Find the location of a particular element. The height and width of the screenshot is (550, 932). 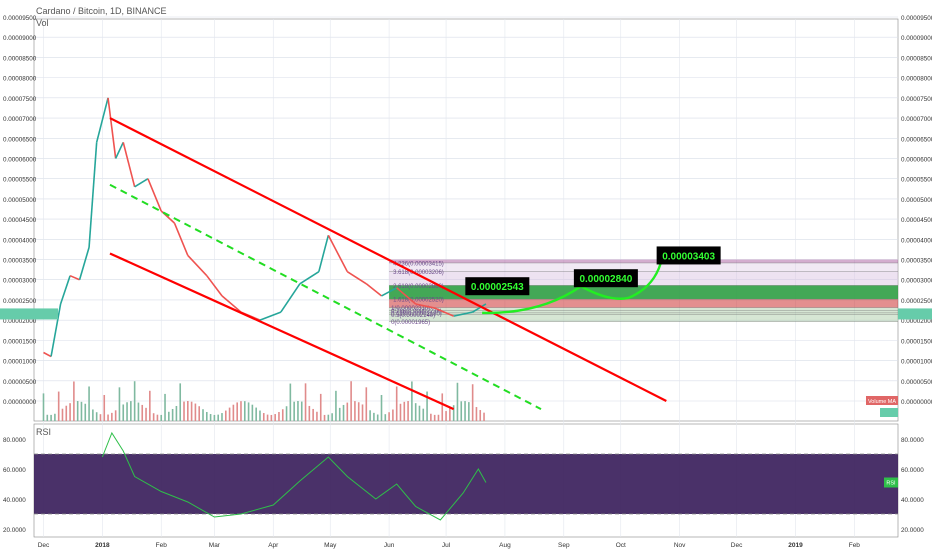

y-tick-label-right: 0.00007000 is located at coordinates (916, 119).